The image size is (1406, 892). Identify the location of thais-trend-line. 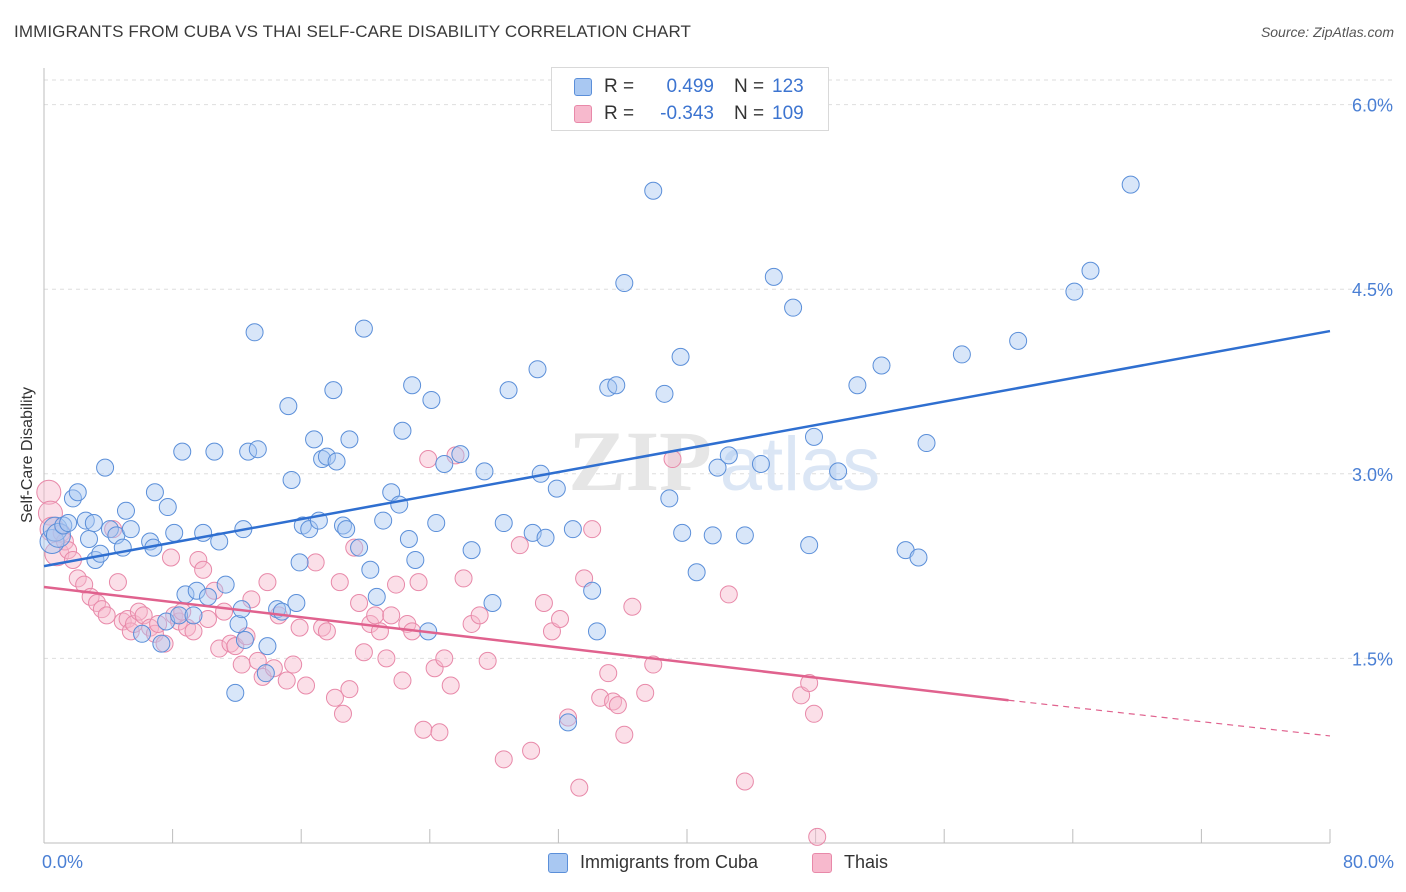
(526, 643).